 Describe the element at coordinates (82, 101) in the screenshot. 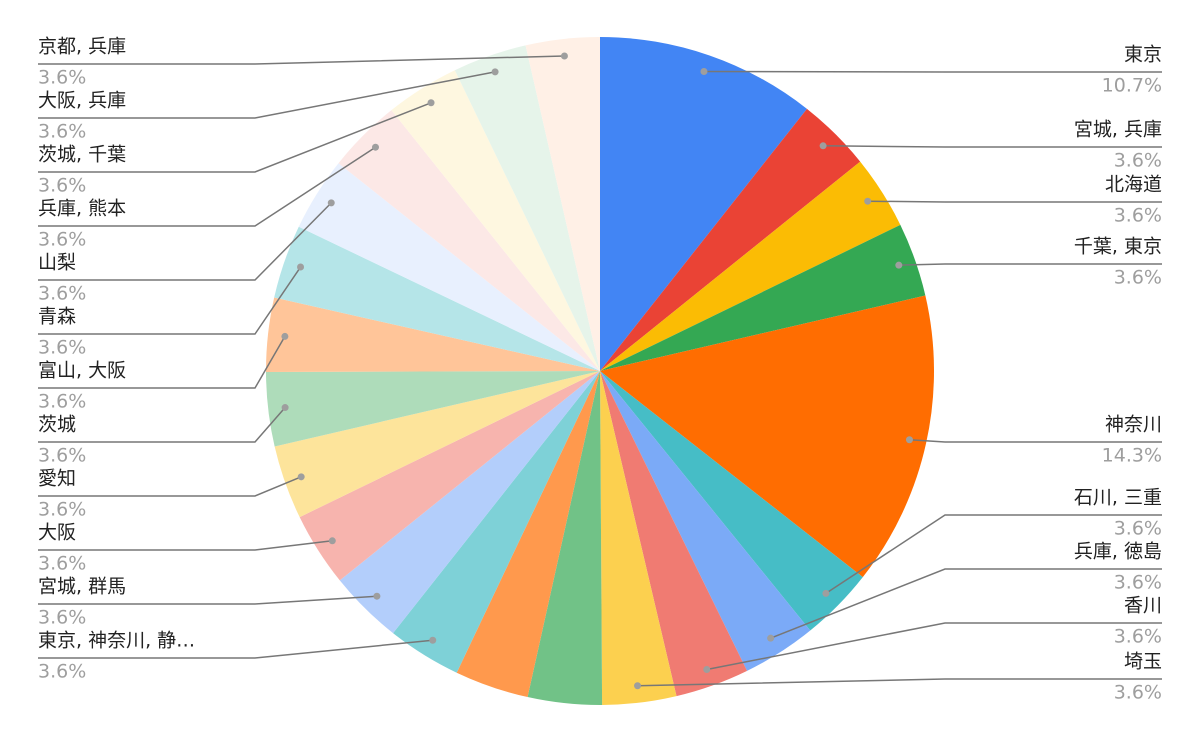

I see `slice-label: 大阪, 兵庫` at that location.